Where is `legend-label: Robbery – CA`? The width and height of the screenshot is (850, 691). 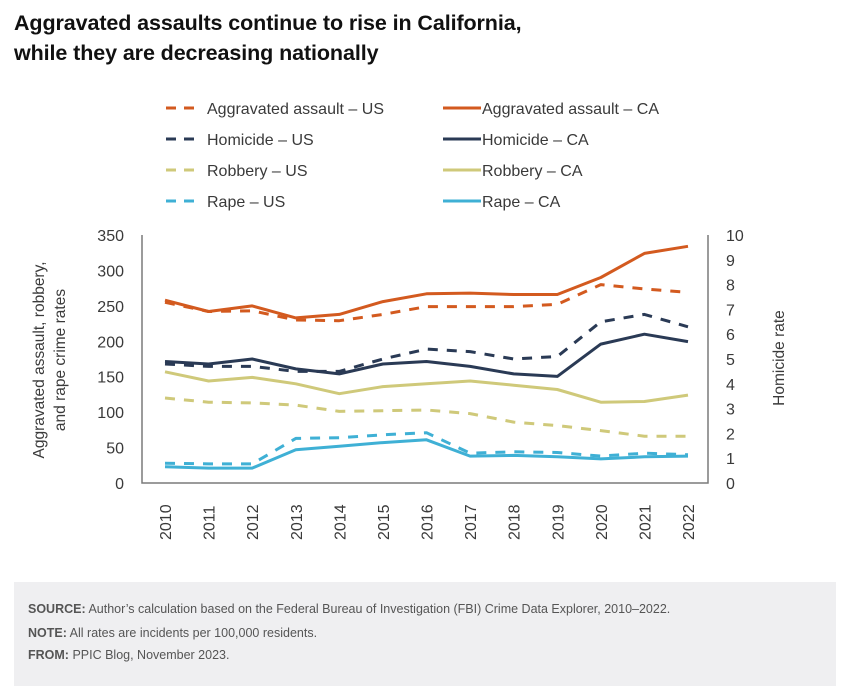
legend-label: Robbery – CA is located at coordinates (532, 171).